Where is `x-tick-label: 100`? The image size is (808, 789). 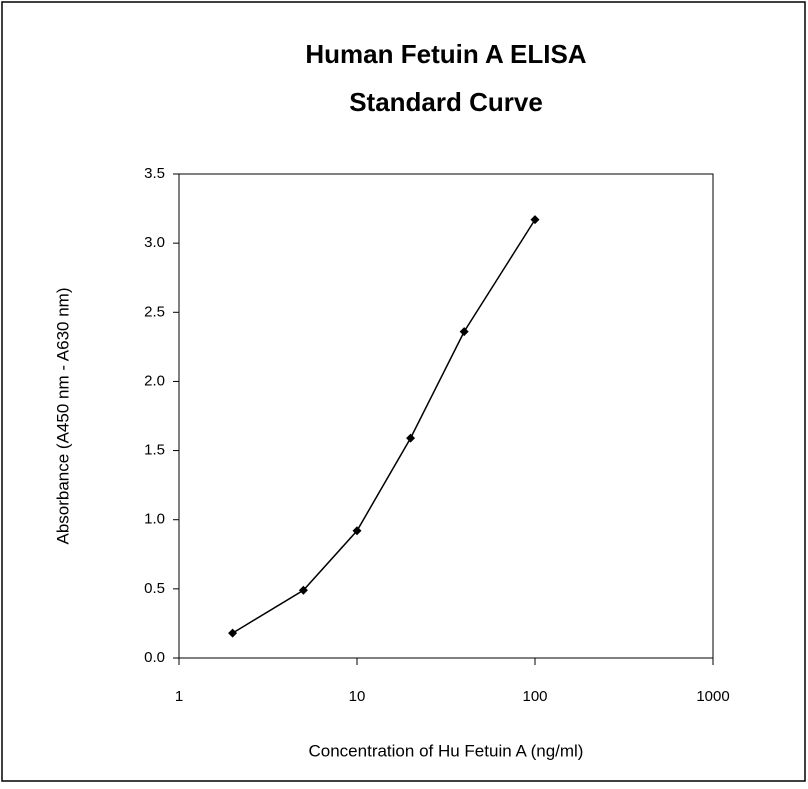
x-tick-label: 100 is located at coordinates (534, 696).